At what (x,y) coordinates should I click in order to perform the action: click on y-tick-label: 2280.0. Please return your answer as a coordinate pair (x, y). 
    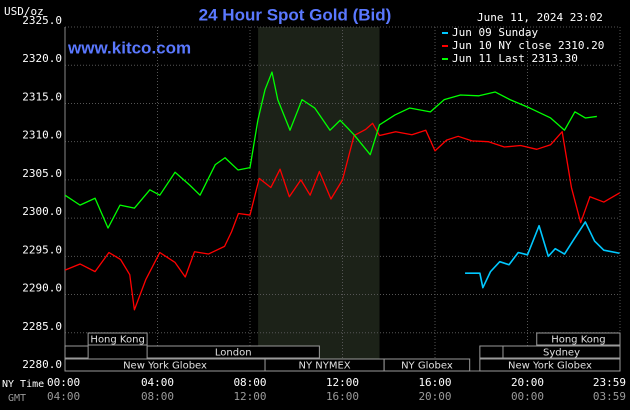
    Looking at the image, I should click on (42, 364).